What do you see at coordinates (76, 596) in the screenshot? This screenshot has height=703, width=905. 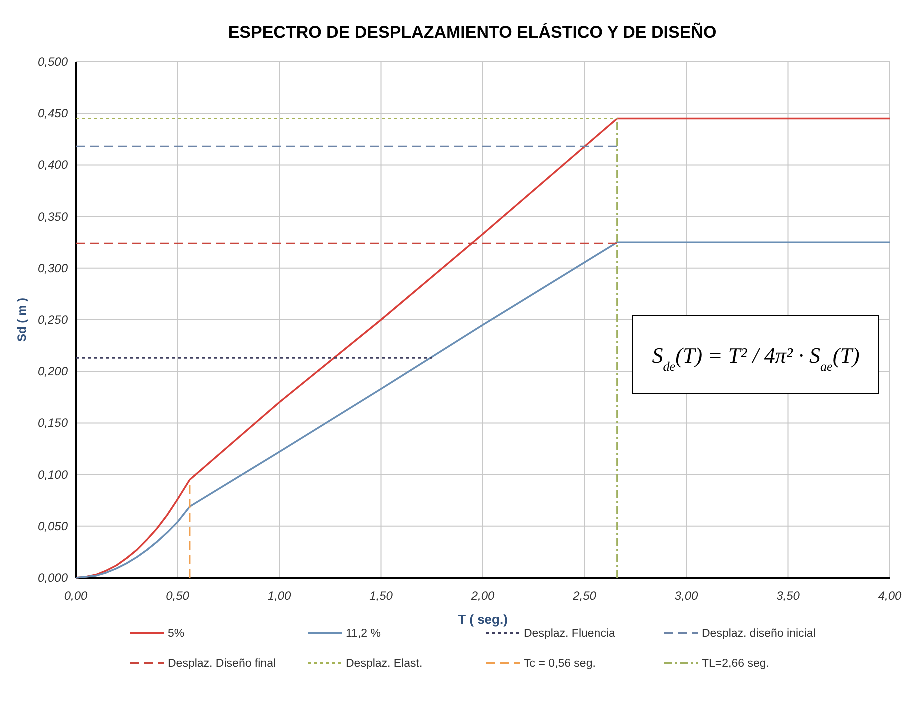 I see `x-tick-label: 0,00` at bounding box center [76, 596].